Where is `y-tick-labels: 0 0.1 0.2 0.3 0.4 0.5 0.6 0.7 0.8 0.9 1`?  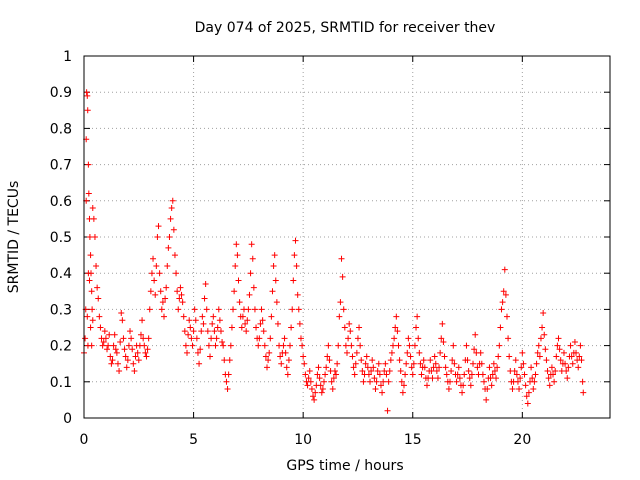
y-tick-labels: 0 0.1 0.2 0.3 0.4 0.5 0.6 0.7 0.8 0.9 1 is located at coordinates (61, 238).